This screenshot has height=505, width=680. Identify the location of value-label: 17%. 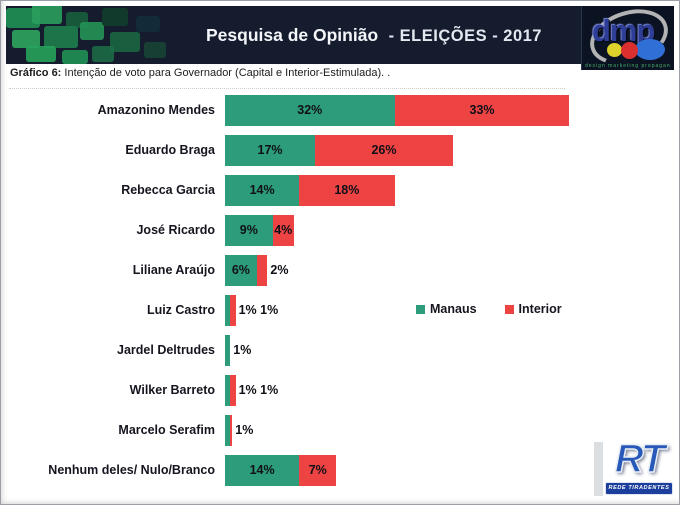
(270, 150).